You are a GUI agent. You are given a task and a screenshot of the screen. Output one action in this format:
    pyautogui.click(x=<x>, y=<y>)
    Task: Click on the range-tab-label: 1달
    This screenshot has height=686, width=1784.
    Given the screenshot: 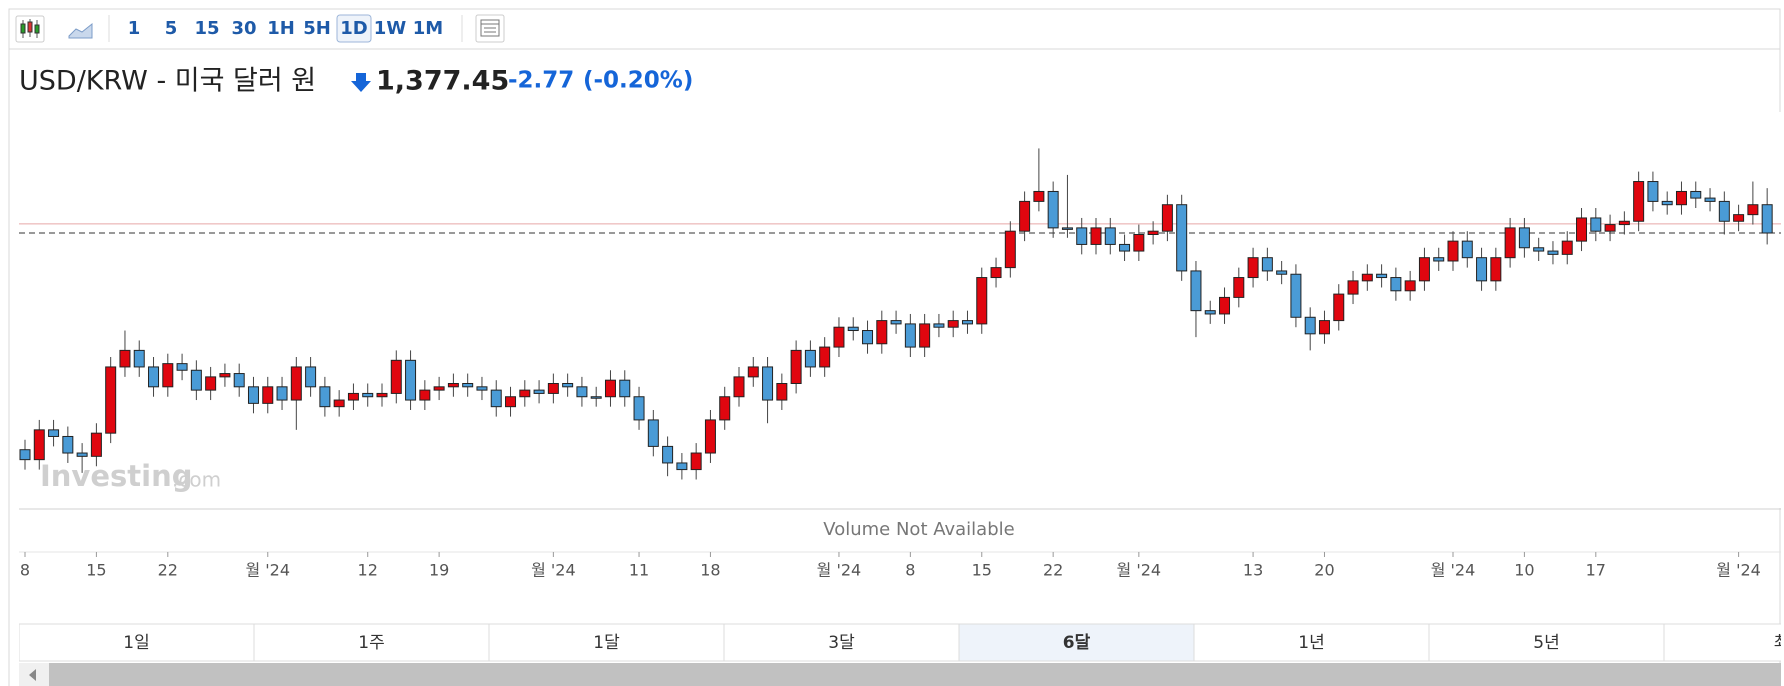 What is the action you would take?
    pyautogui.click(x=606, y=643)
    